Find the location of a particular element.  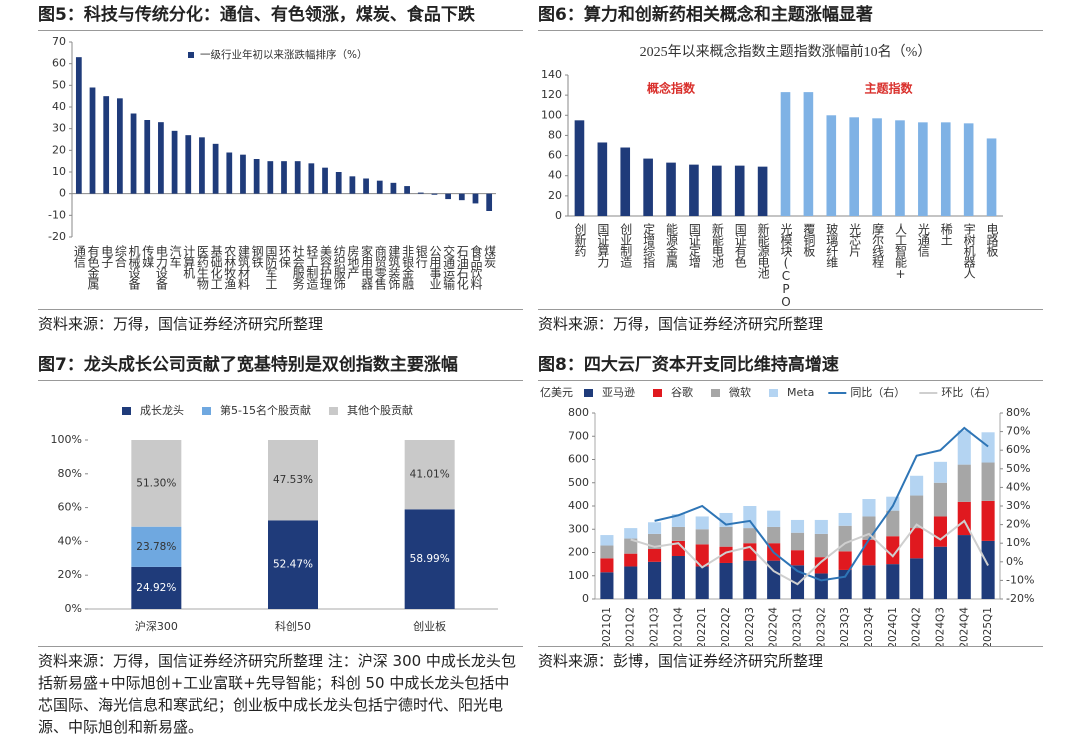

y2-tick-label: 20% is located at coordinates (1018, 524).